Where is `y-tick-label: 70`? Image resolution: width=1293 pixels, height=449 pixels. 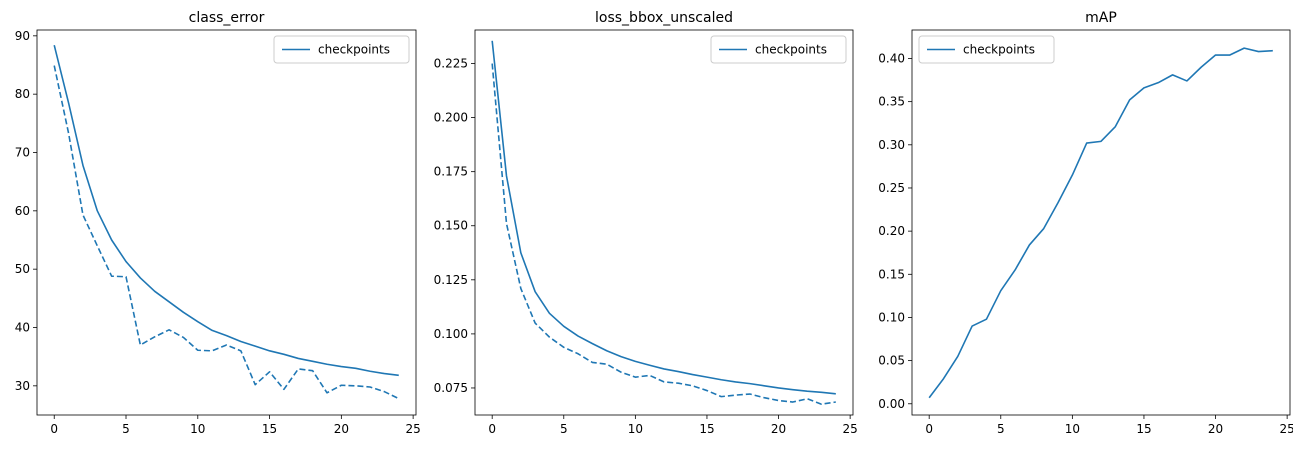 y-tick-label: 70 is located at coordinates (22, 153).